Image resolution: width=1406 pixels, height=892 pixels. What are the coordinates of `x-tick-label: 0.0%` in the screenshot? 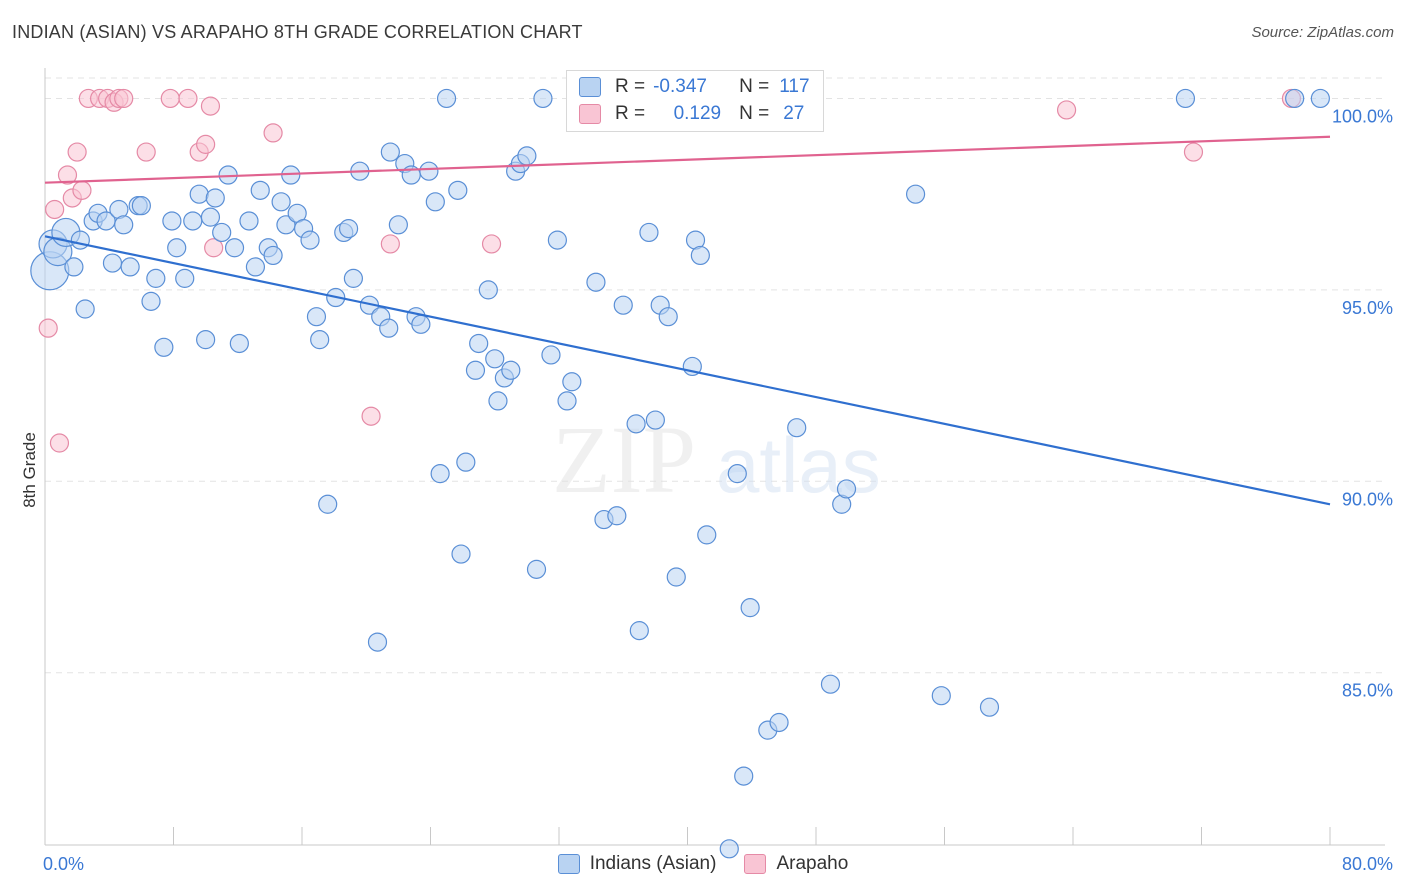 It's located at (63, 864).